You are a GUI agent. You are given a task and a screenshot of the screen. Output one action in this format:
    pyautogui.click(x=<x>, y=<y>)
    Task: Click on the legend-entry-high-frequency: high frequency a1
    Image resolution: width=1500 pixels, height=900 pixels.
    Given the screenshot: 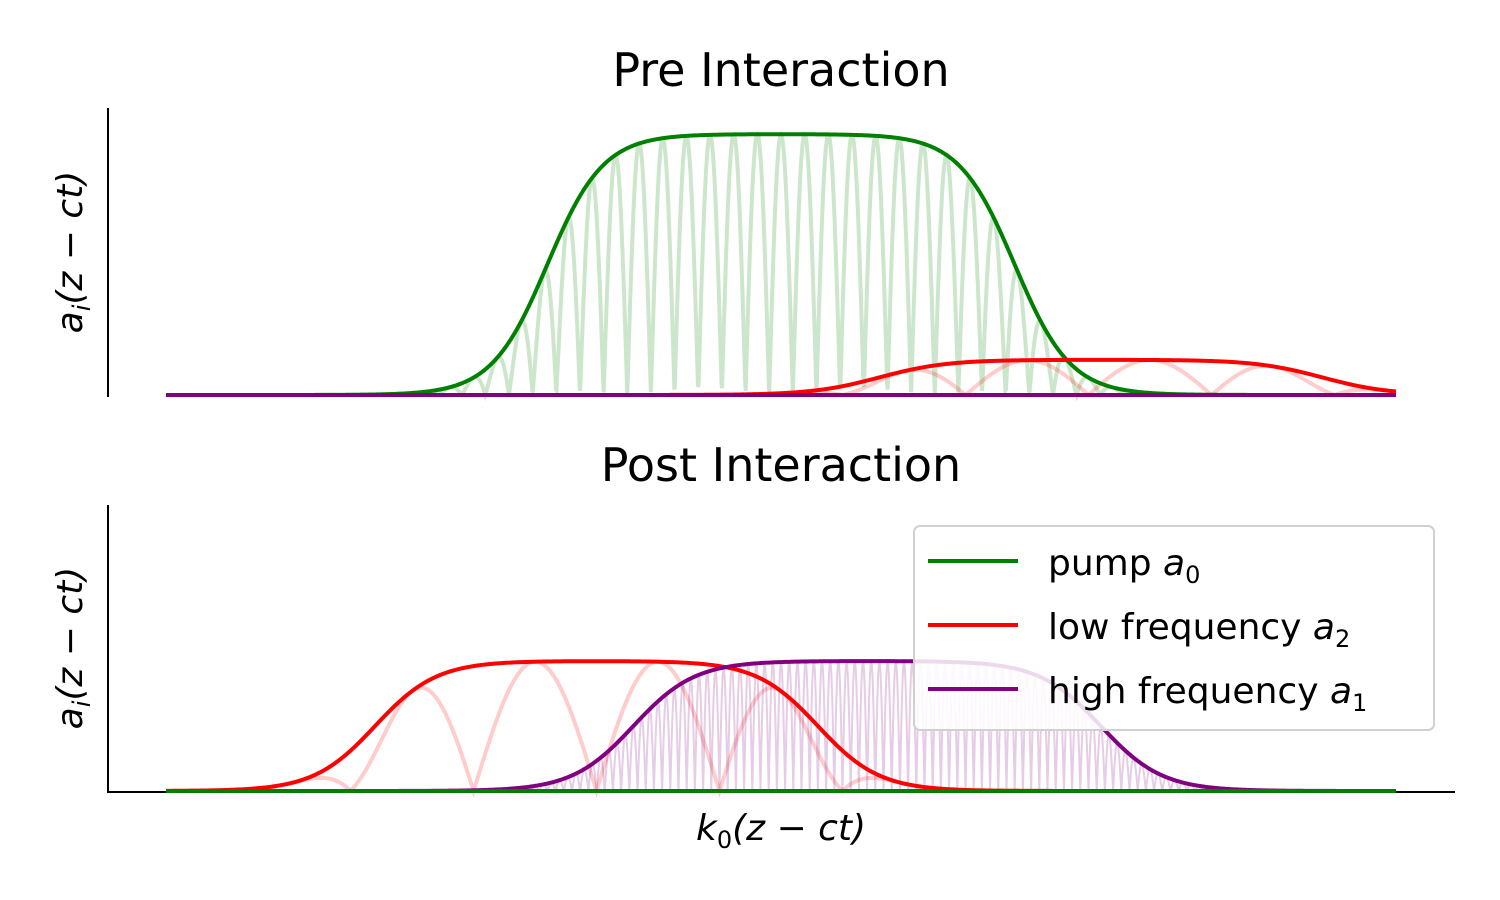 What is the action you would take?
    pyautogui.click(x=1147, y=694)
    